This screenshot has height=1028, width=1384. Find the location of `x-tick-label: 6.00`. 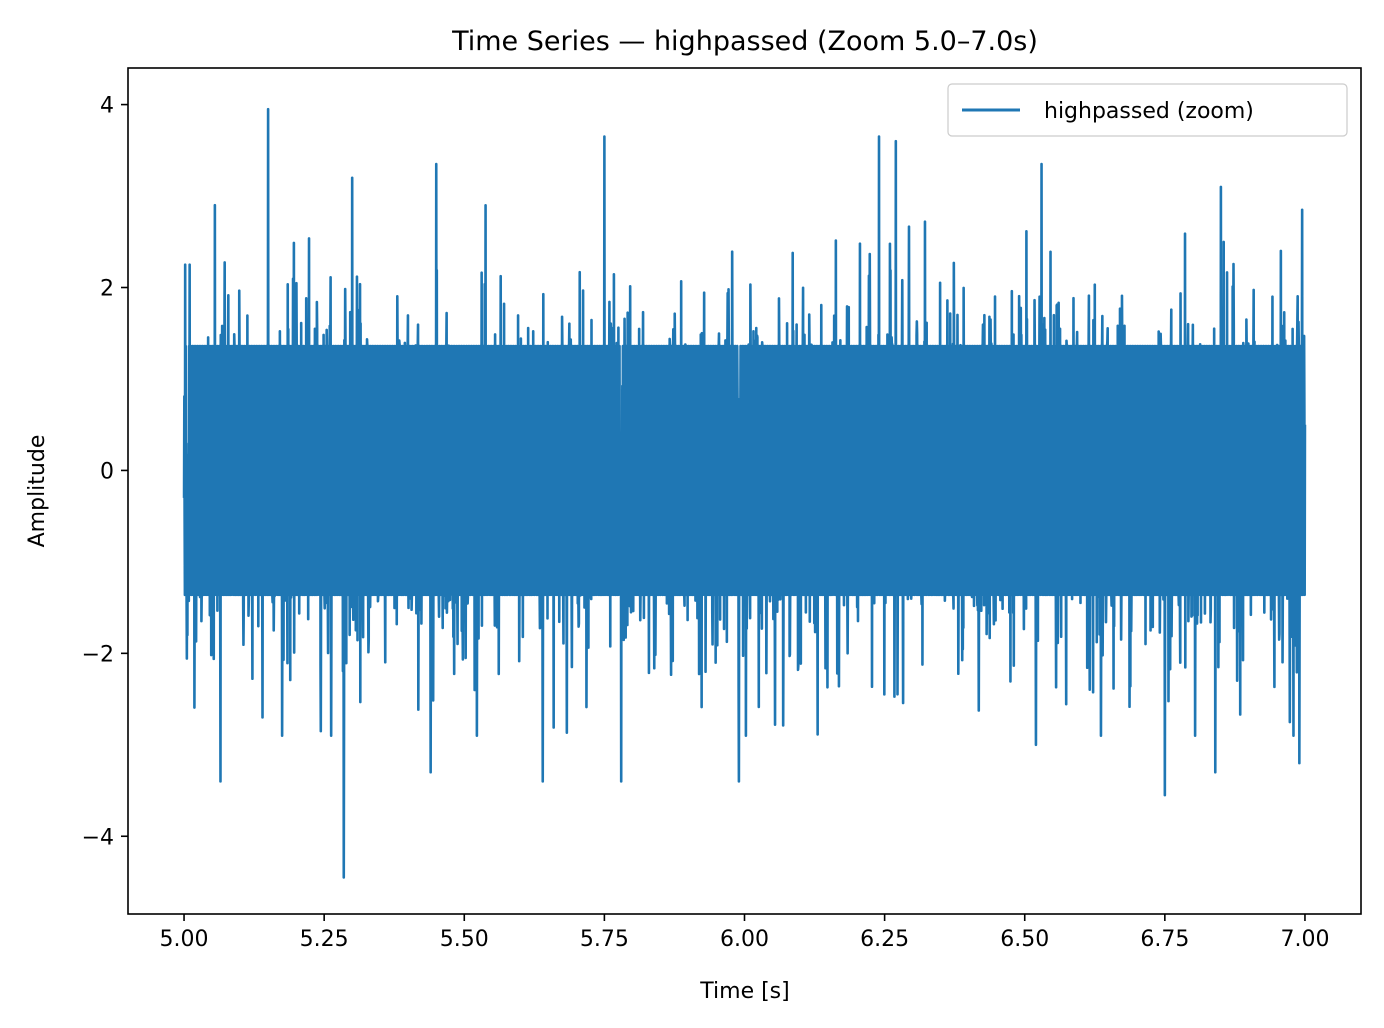

x-tick-label: 6.00 is located at coordinates (744, 939).